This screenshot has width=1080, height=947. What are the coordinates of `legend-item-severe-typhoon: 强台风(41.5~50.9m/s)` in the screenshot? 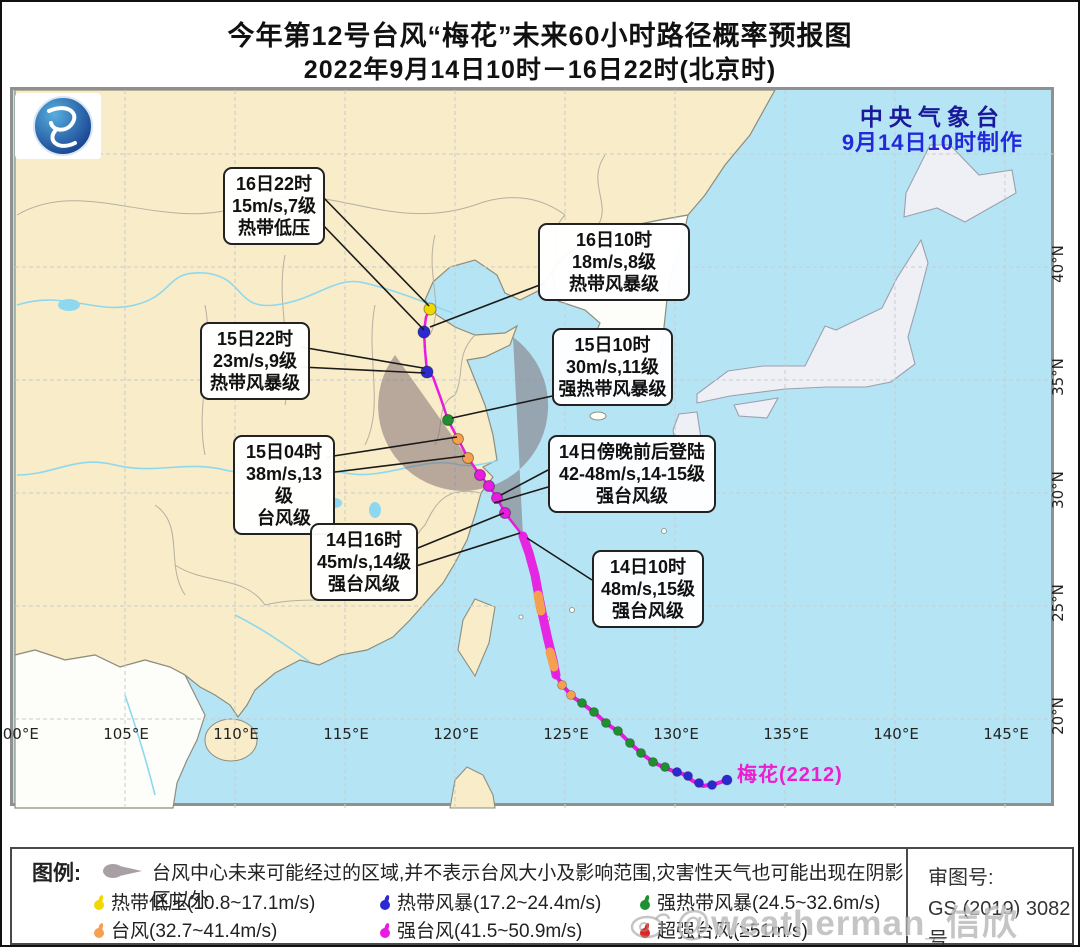 It's located at (481, 929).